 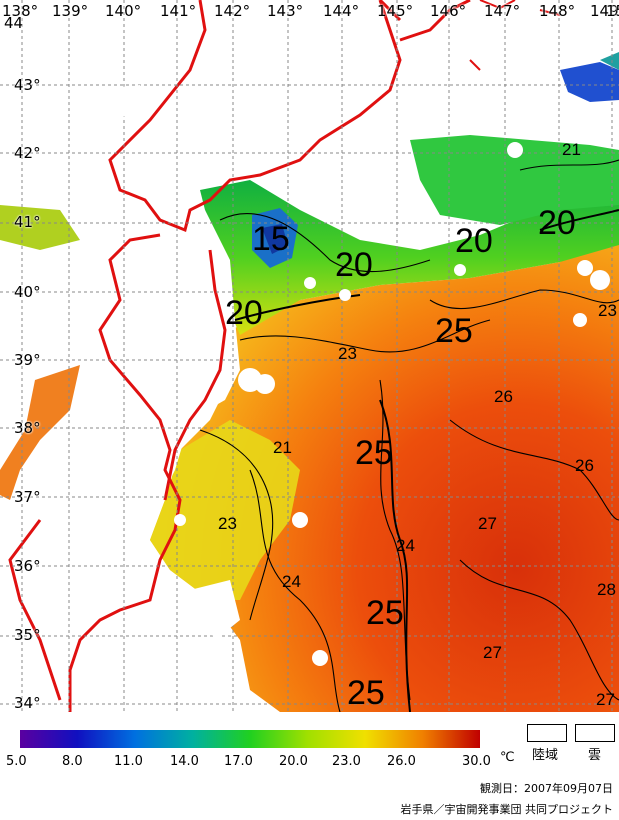 I want to click on lon-label-141: 141°, so click(x=178, y=11).